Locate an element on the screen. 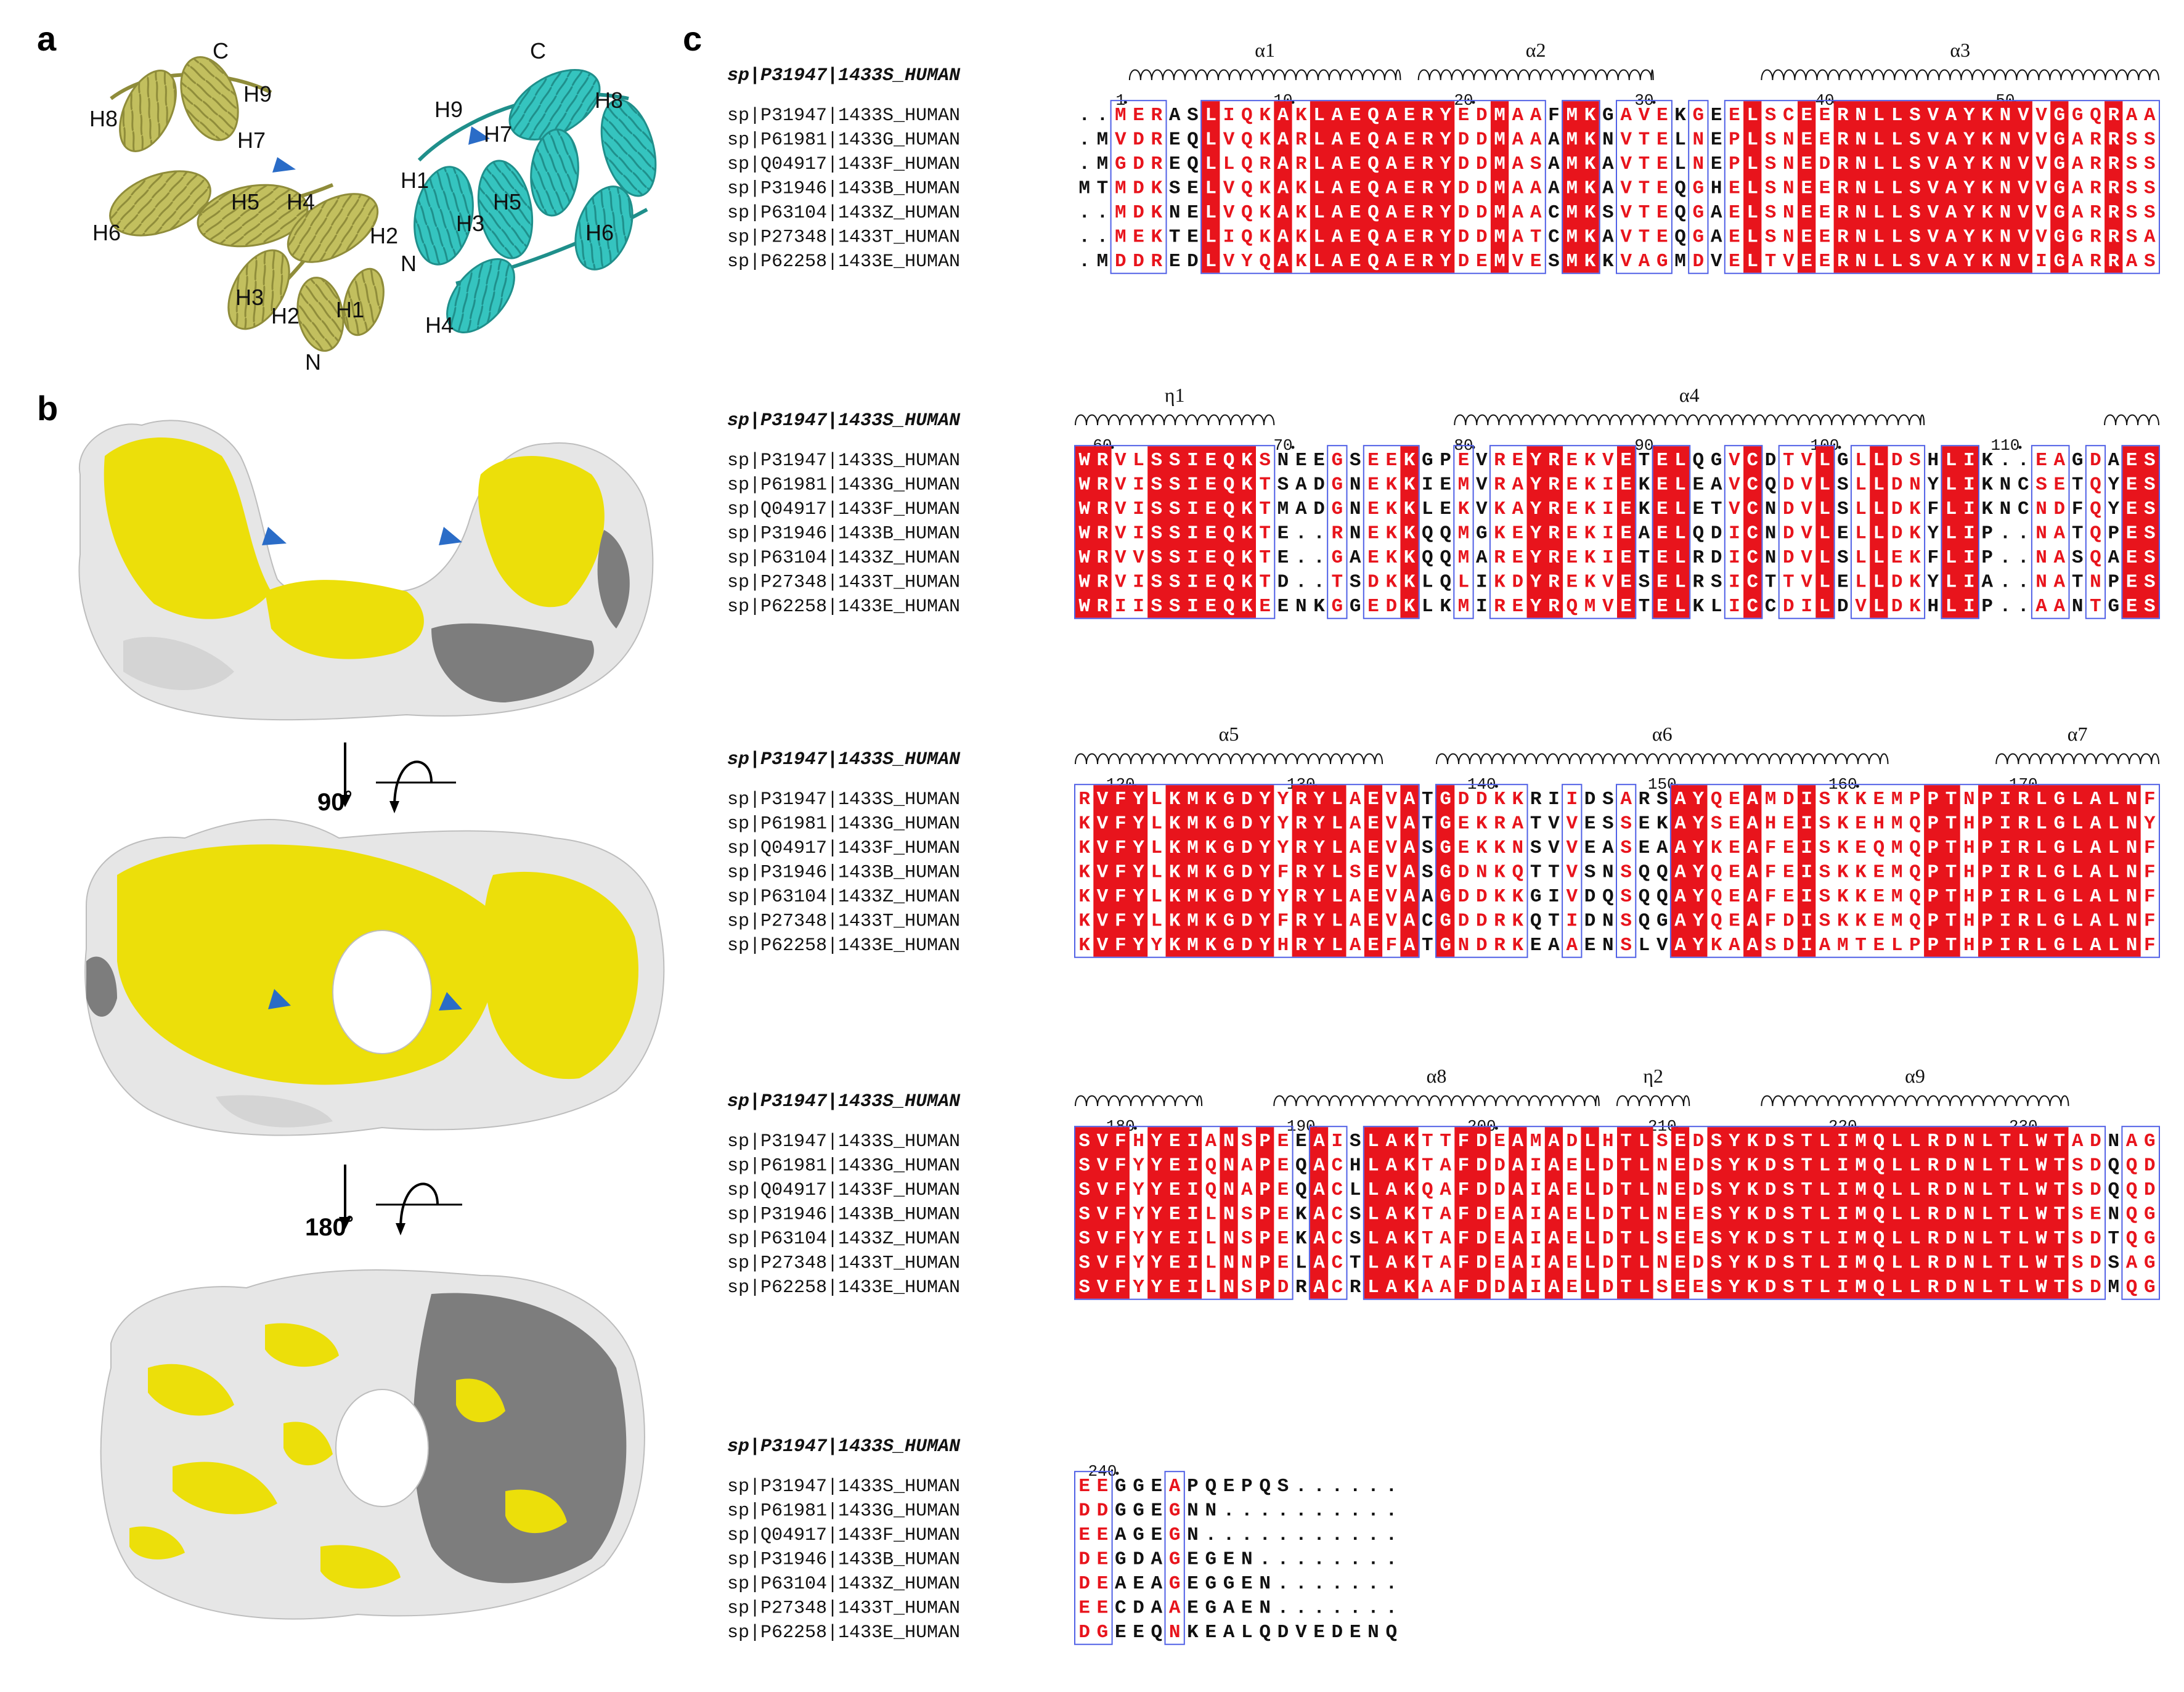  label-left-H8: H8 is located at coordinates (104, 118).